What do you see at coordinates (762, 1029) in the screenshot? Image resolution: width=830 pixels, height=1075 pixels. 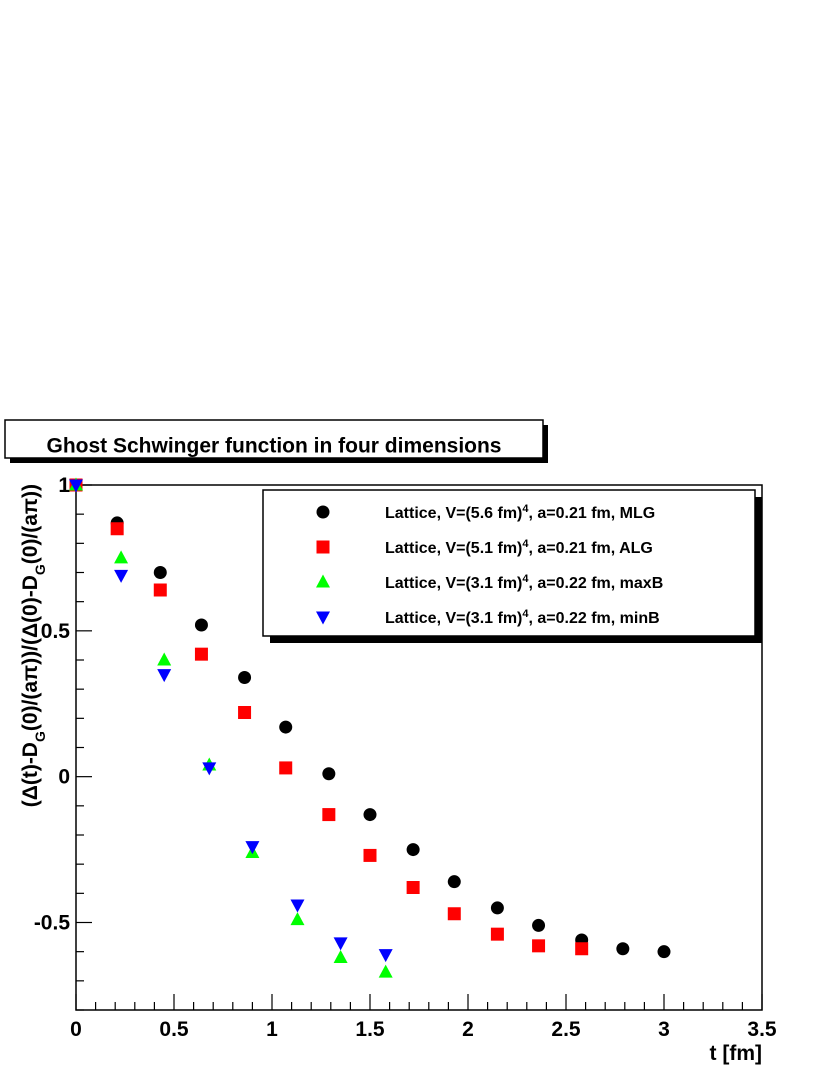 I see `x-tick-label: 3.5` at bounding box center [762, 1029].